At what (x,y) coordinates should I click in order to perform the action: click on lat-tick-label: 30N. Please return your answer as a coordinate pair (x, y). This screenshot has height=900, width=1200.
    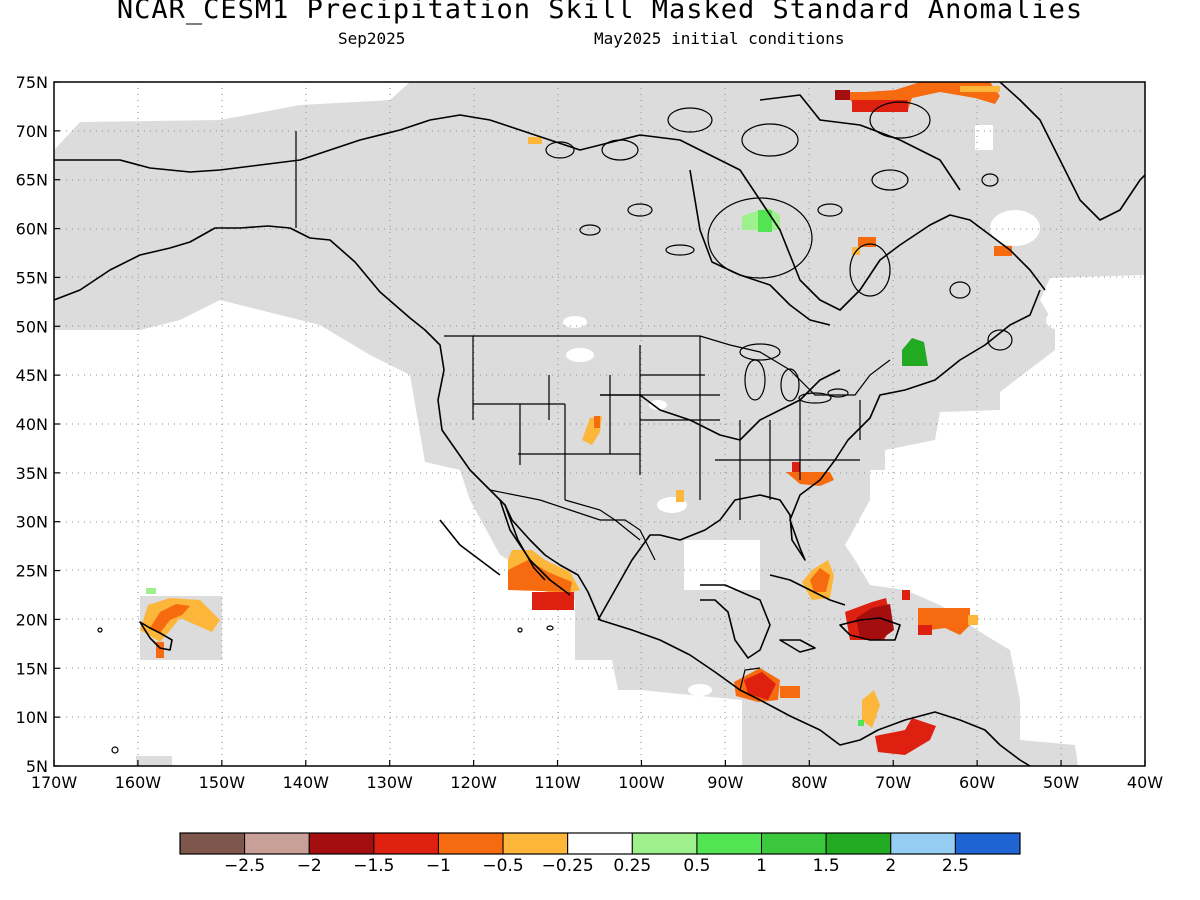
    Looking at the image, I should click on (32, 522).